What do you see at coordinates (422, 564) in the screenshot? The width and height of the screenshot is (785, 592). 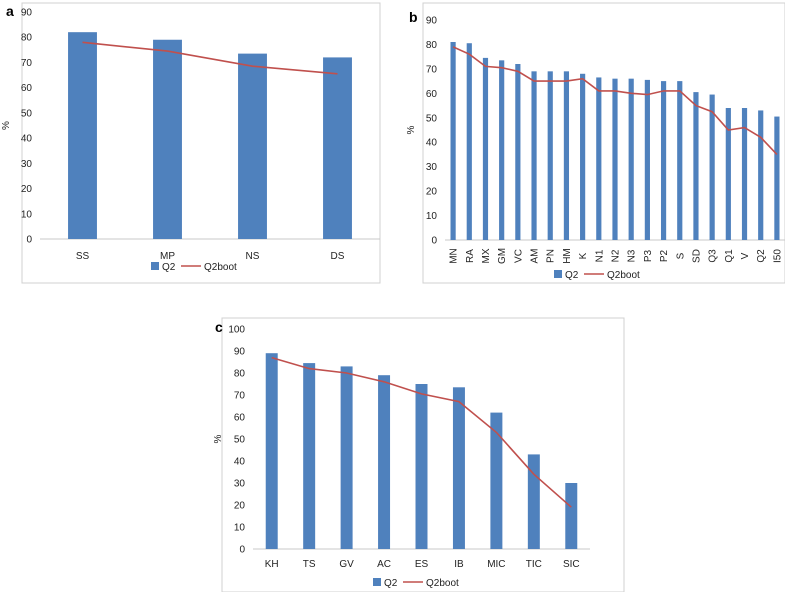 I see `x-tick-label: ES` at bounding box center [422, 564].